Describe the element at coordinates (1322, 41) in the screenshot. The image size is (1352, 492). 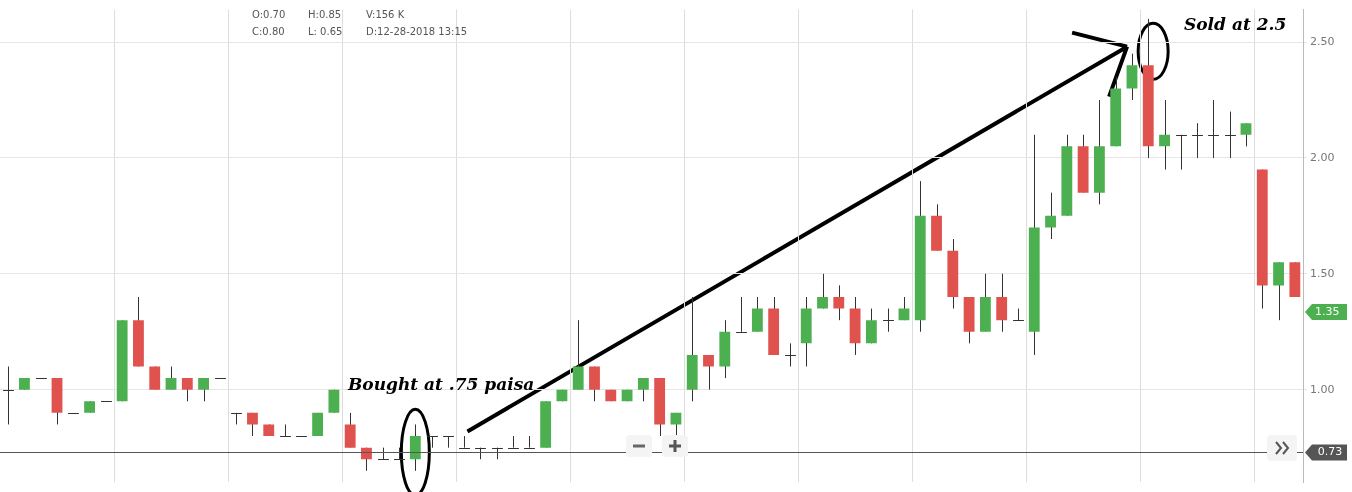
I see `y-tick-label: 2.50` at that location.